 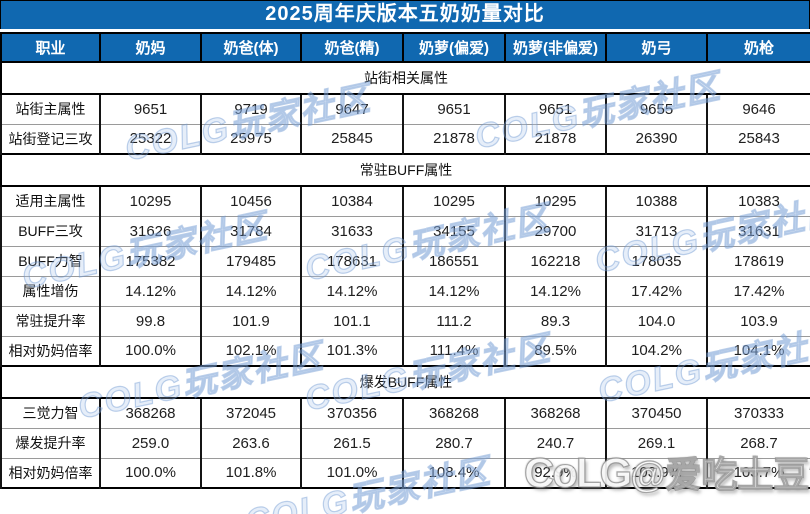 I want to click on table-cell: 269.1, so click(x=656, y=443).